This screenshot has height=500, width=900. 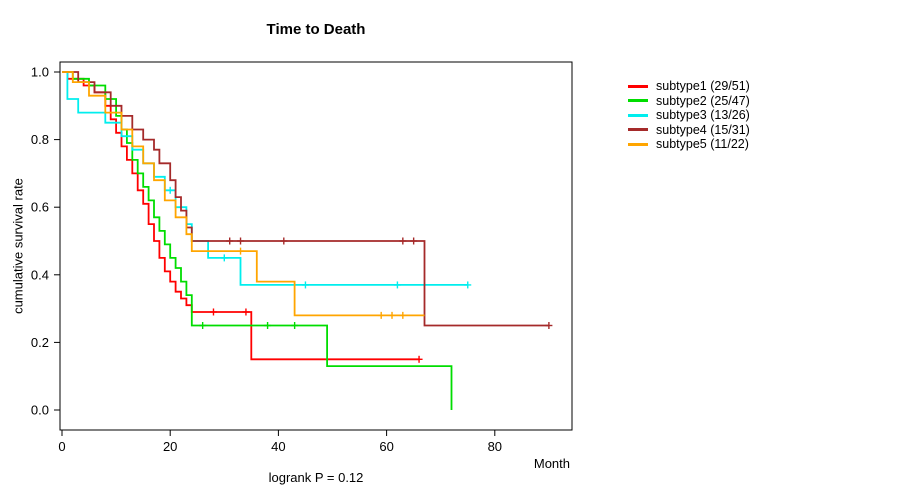 What do you see at coordinates (316, 29) in the screenshot?
I see `chart-title: Time to Death` at bounding box center [316, 29].